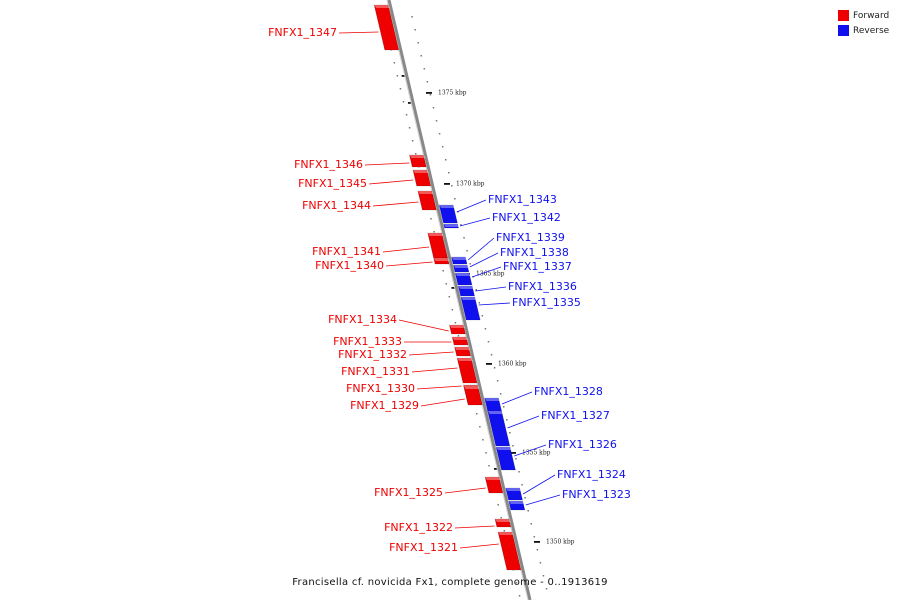 Image resolution: width=900 pixels, height=600 pixels. What do you see at coordinates (536, 453) in the screenshot?
I see `kbp-label: 1355 kbp` at bounding box center [536, 453].